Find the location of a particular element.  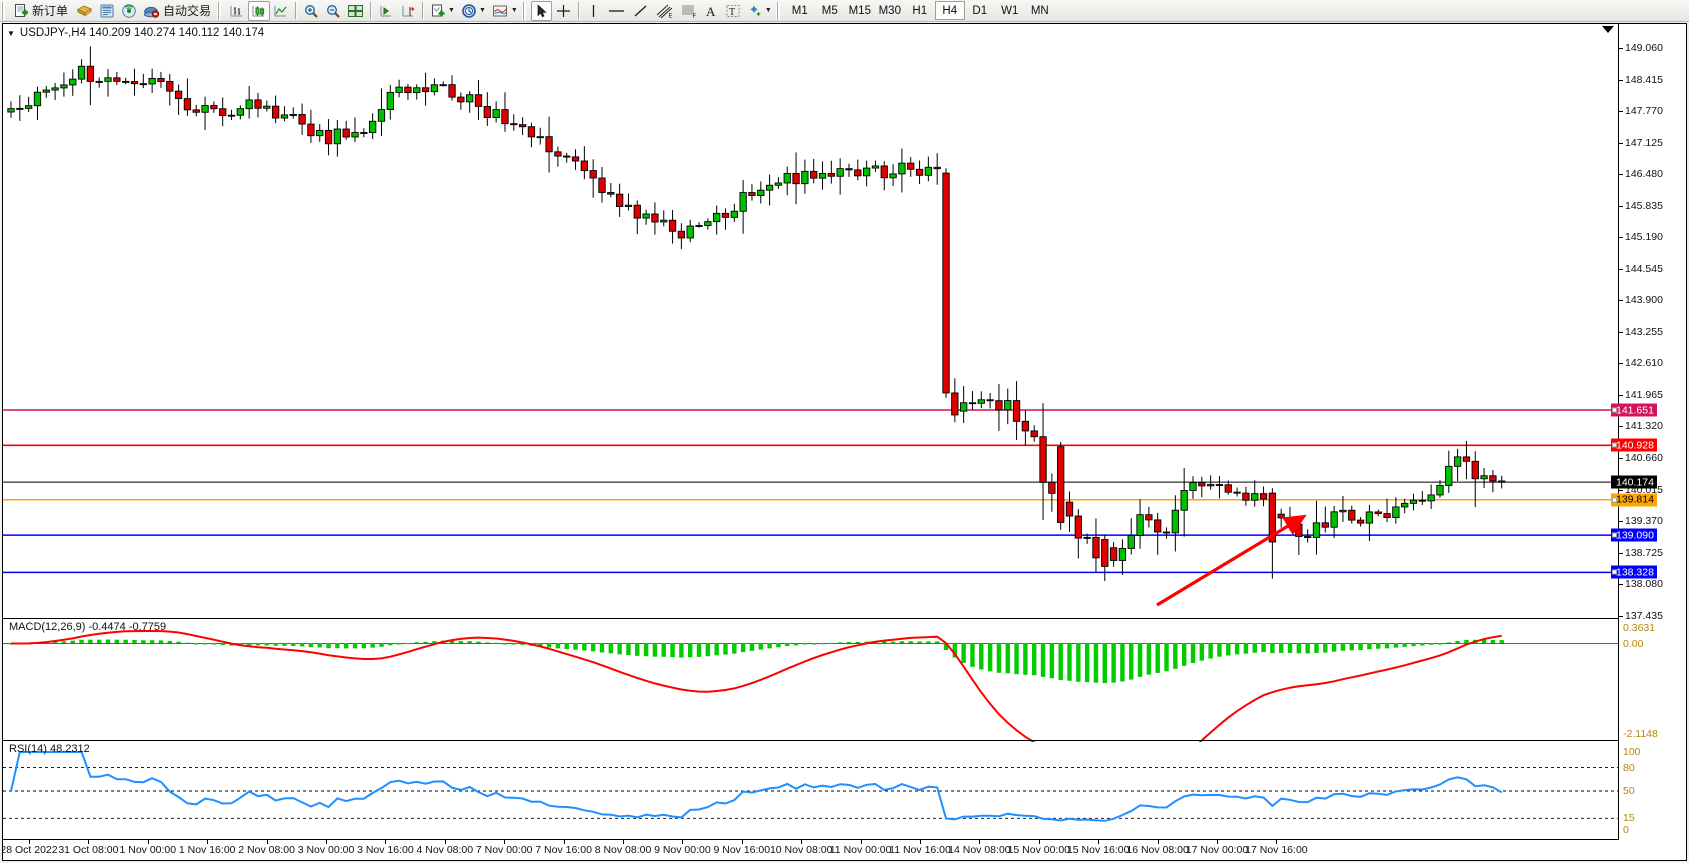

chevron-down-icon-3: ▼ is located at coordinates (514, 10).